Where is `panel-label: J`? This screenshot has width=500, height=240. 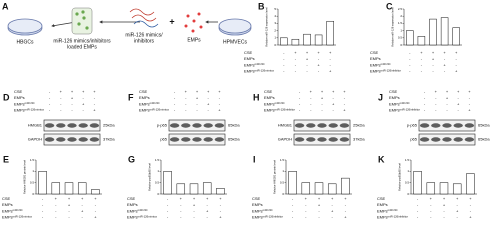
panel-label: J is located at coordinates (380, 97).